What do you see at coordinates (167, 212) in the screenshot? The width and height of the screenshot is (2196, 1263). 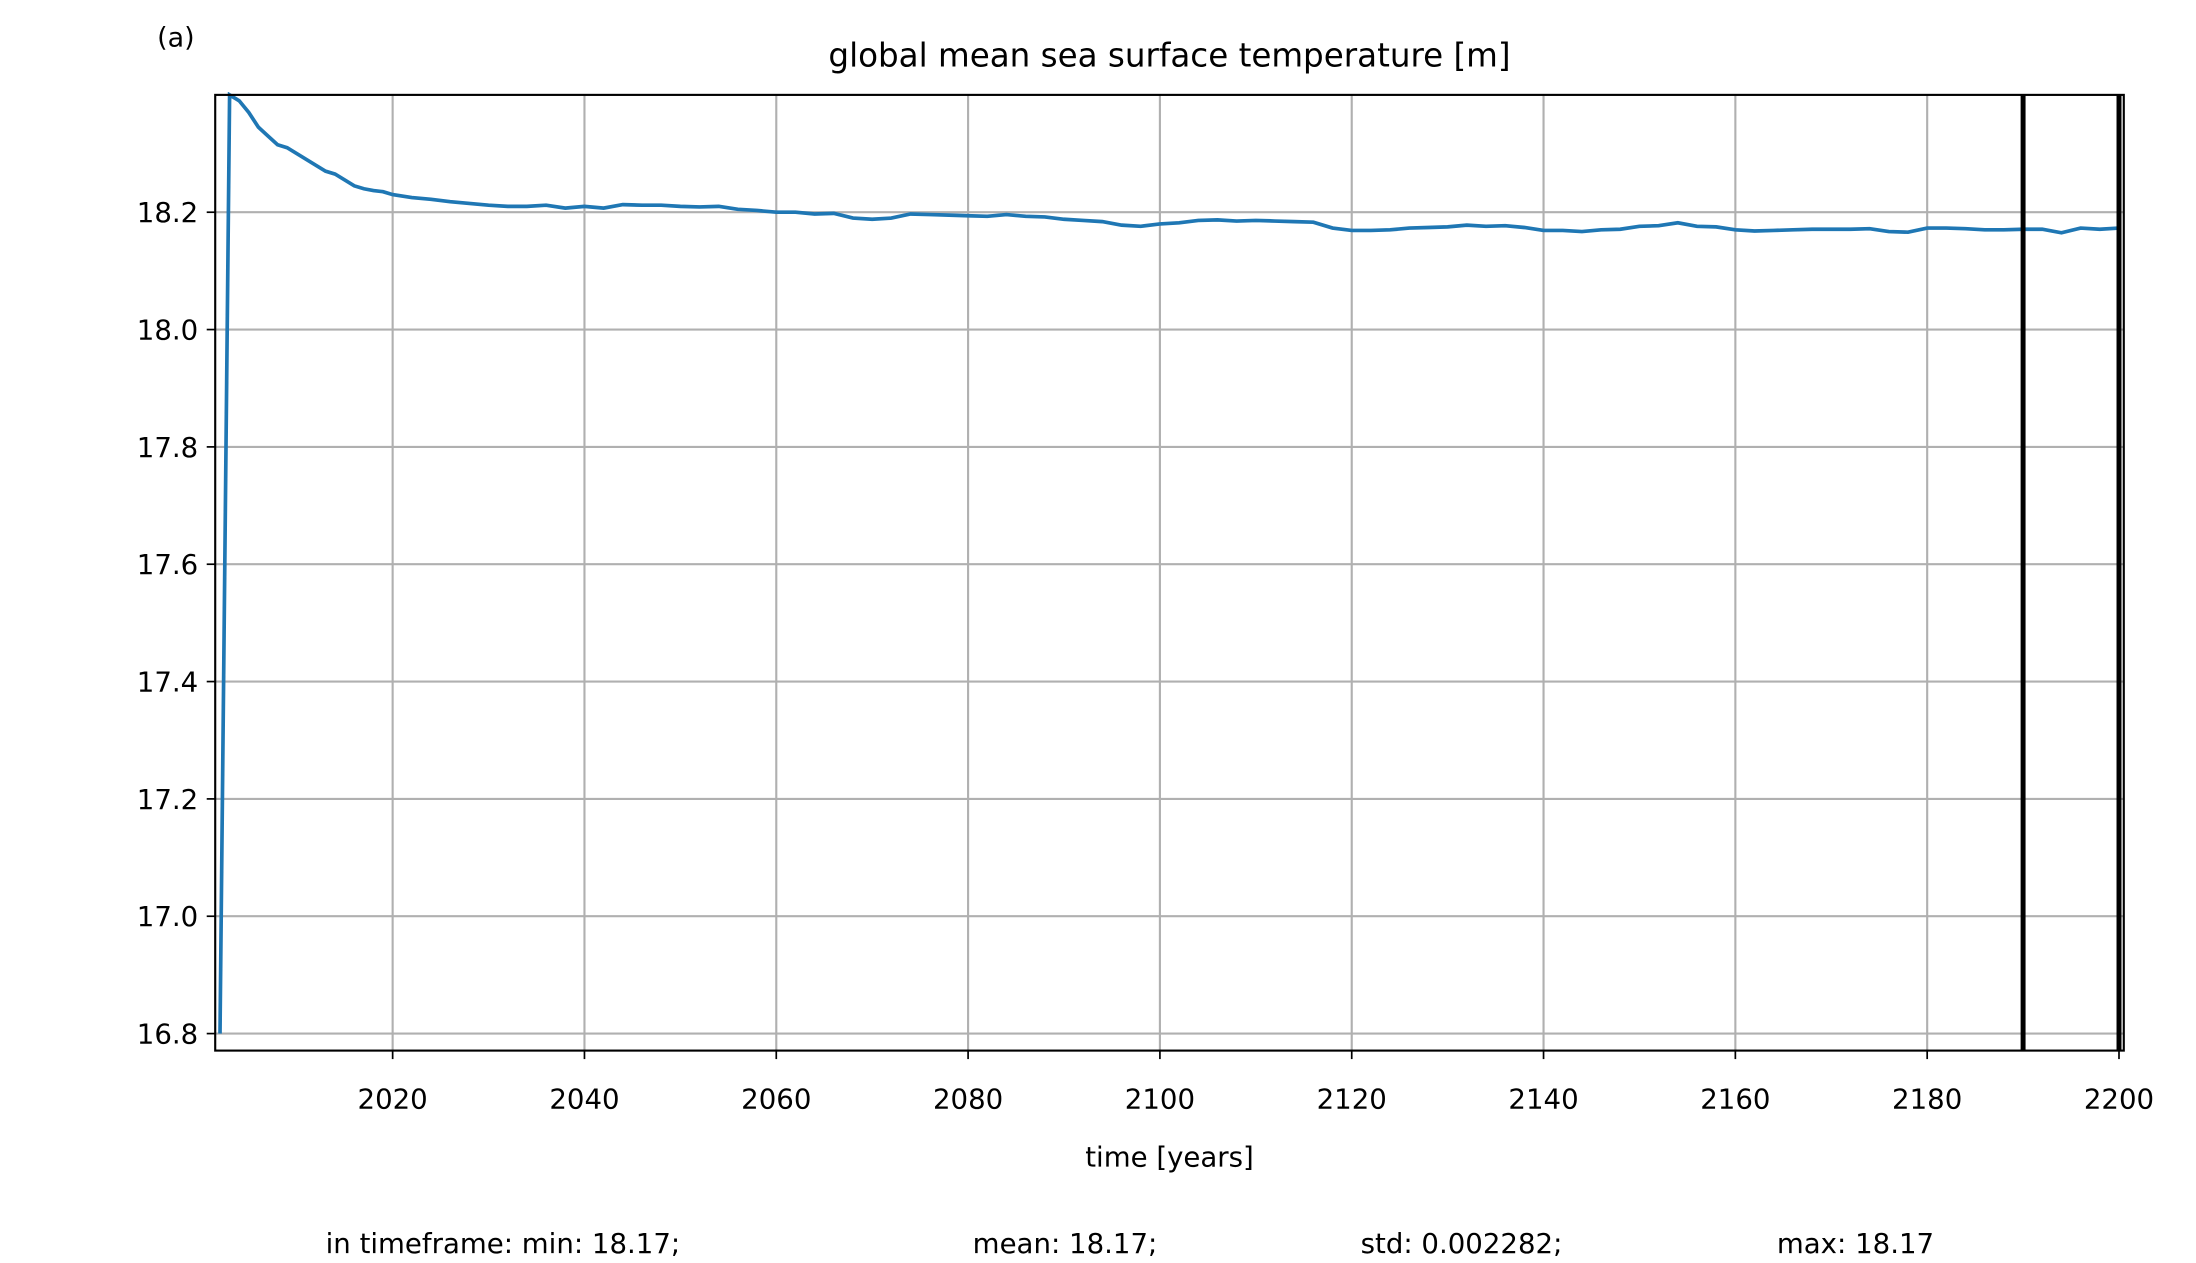 I see `y-tick-label: 18.2` at bounding box center [167, 212].